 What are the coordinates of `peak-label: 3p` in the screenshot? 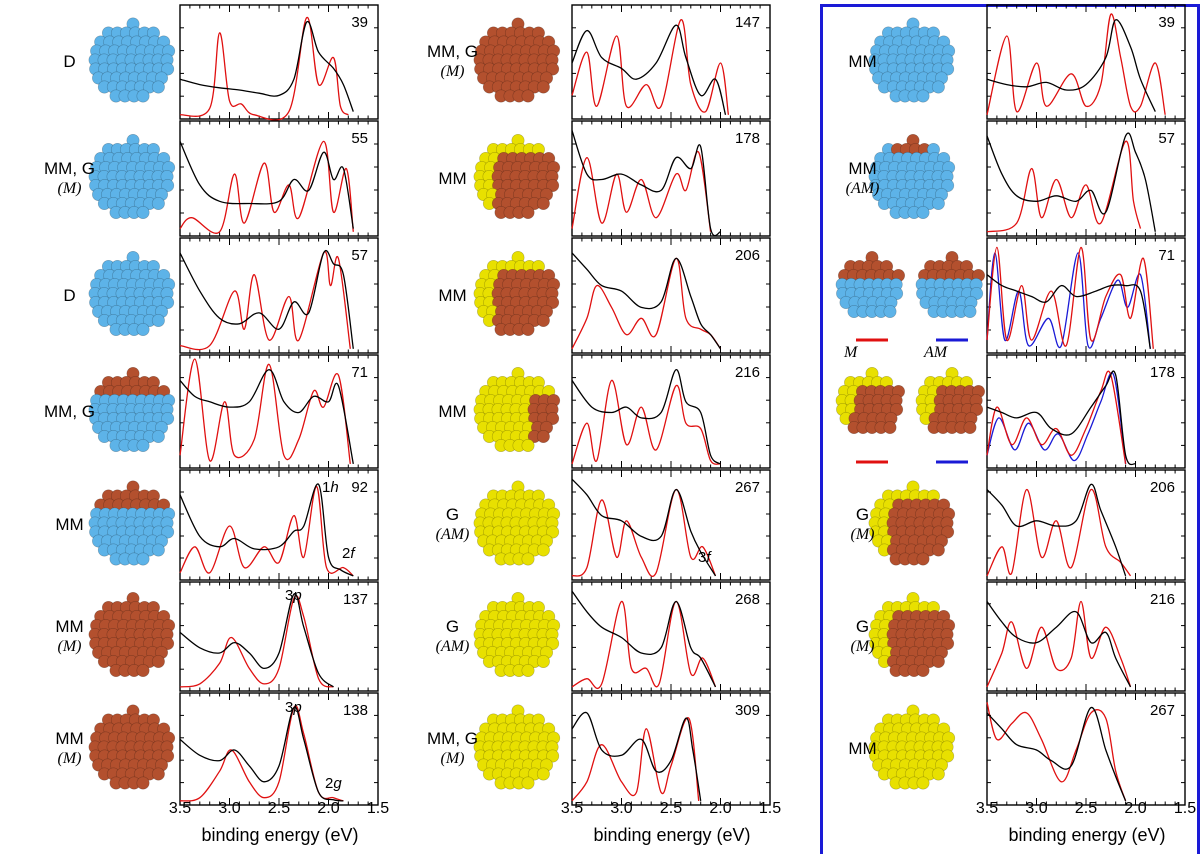 It's located at (293, 707).